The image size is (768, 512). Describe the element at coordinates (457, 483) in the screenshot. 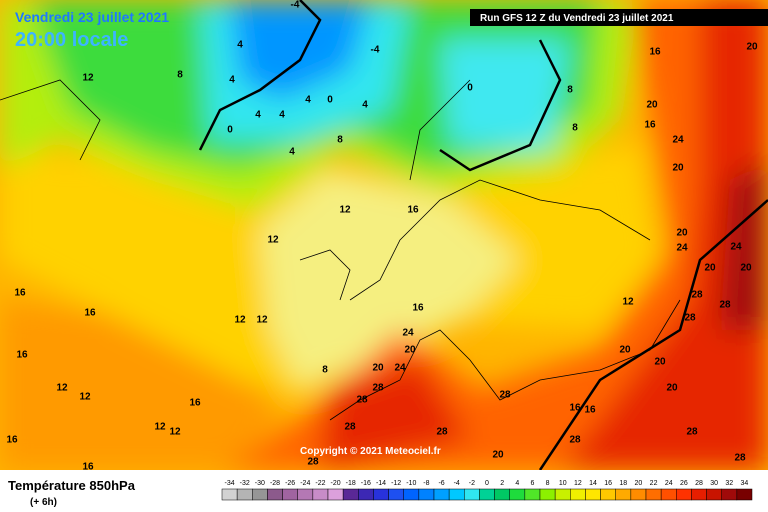

I see `scale-label: -4` at that location.